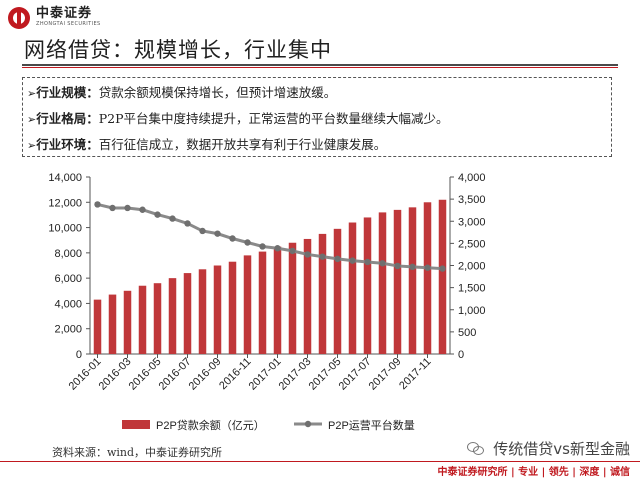 This screenshot has width=640, height=479. Describe the element at coordinates (68, 330) in the screenshot. I see `left-axis-tick-label: 2,000` at that location.